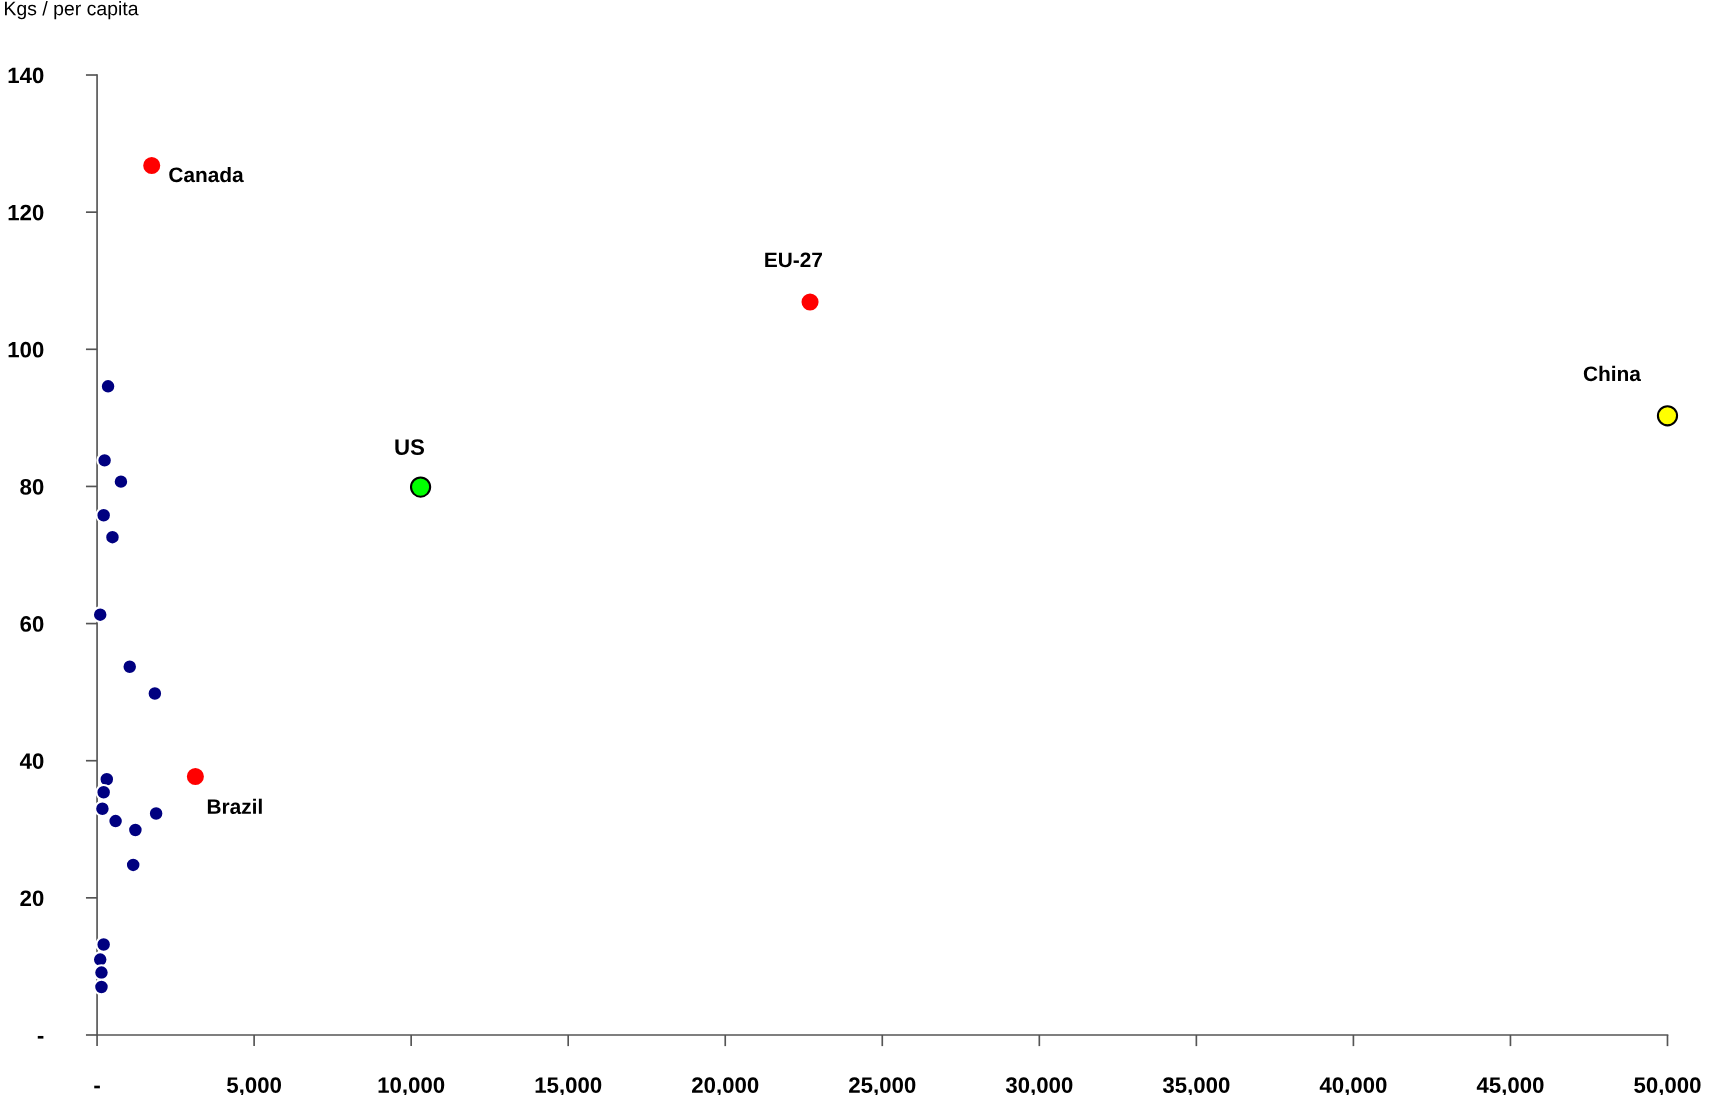  I want to click on series-label: Brazil, so click(234, 806).